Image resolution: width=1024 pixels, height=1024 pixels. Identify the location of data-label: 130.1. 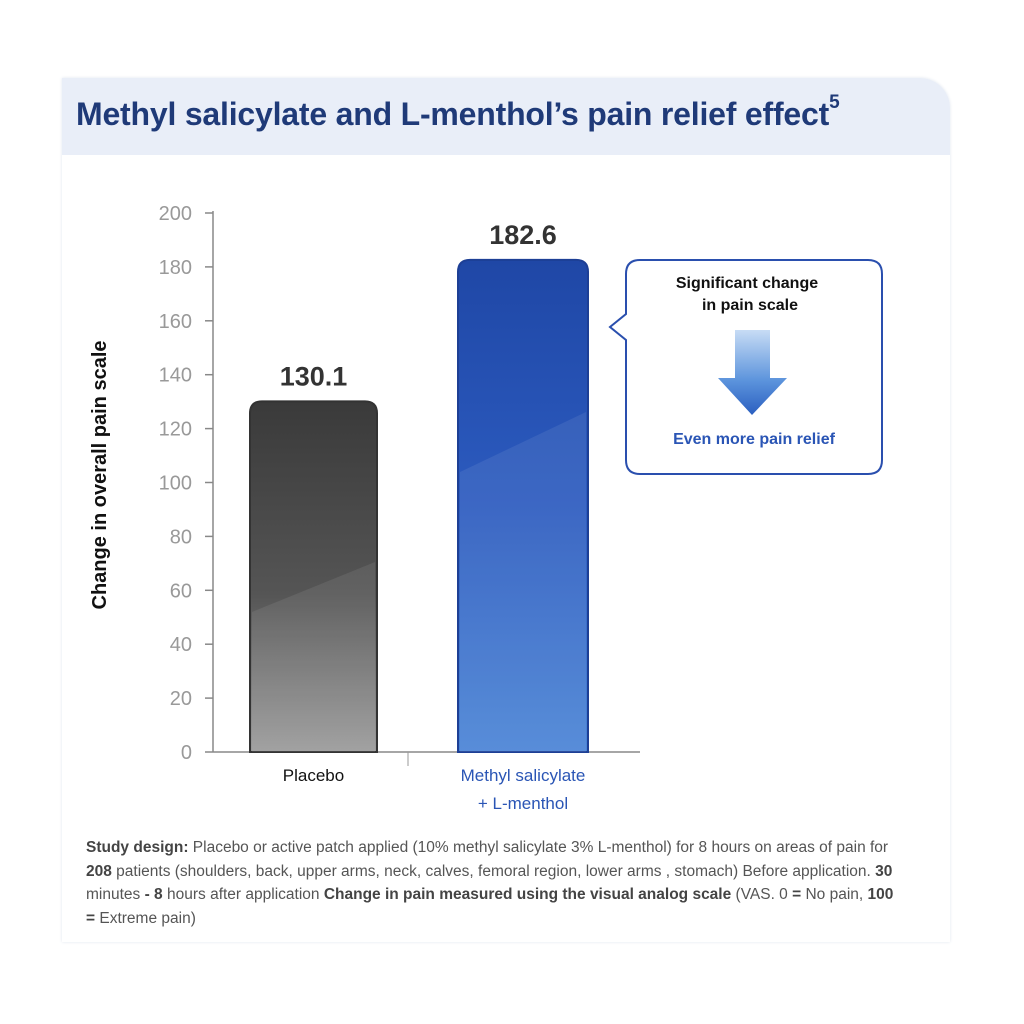
(314, 376).